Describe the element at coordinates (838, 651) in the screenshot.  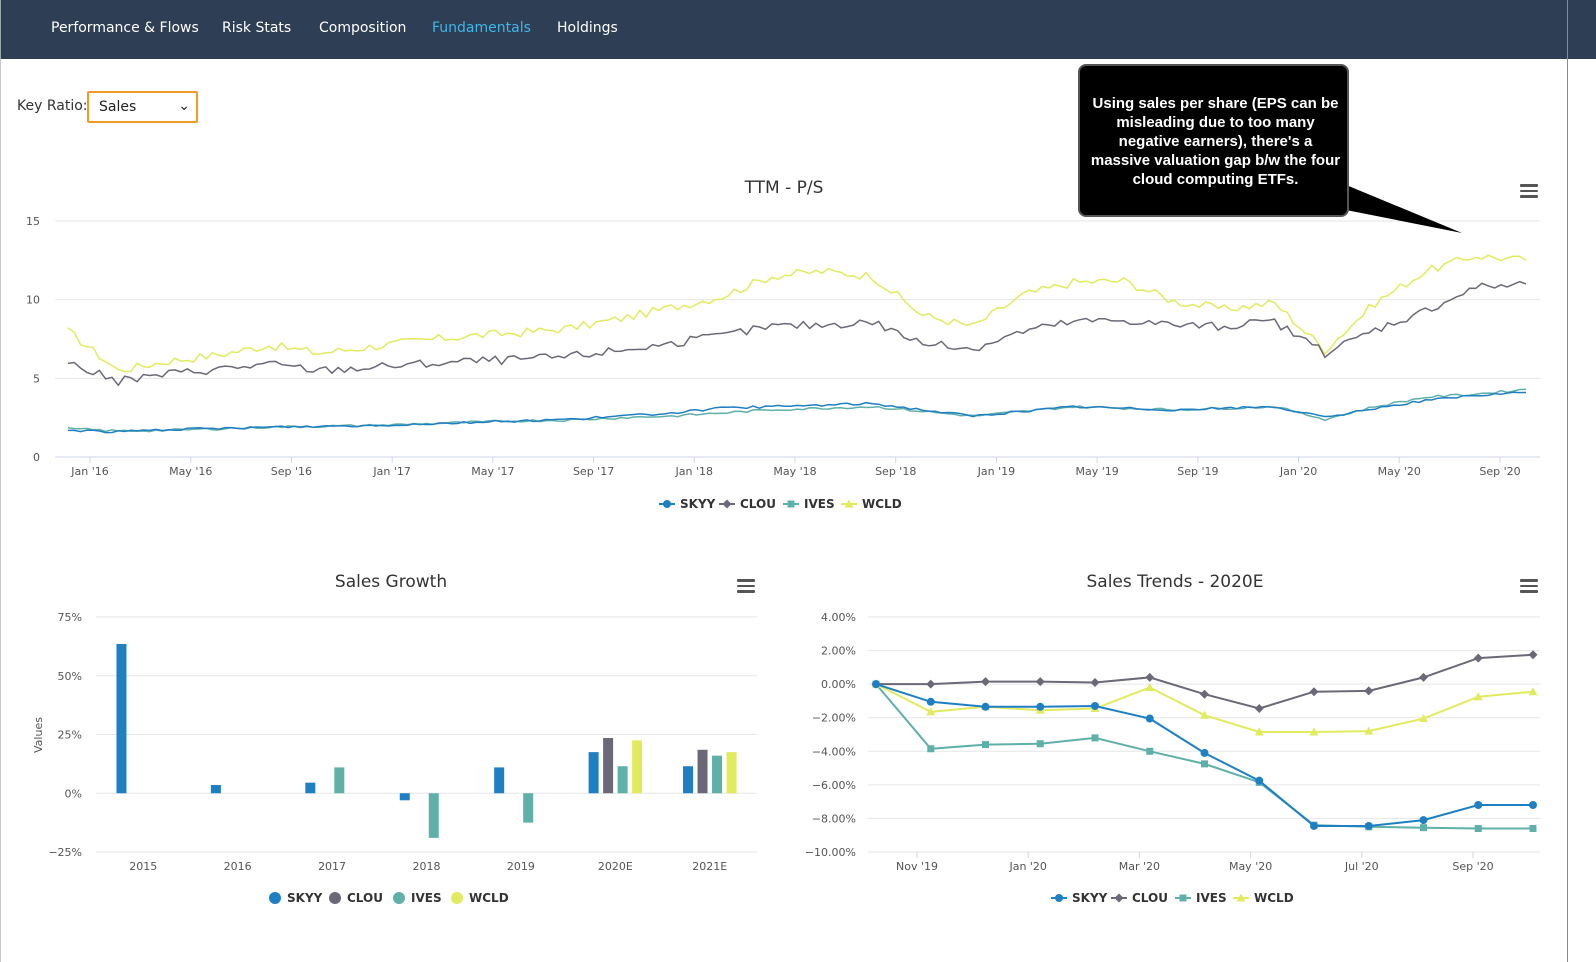
I see `y-tick-label: 2.00%` at that location.